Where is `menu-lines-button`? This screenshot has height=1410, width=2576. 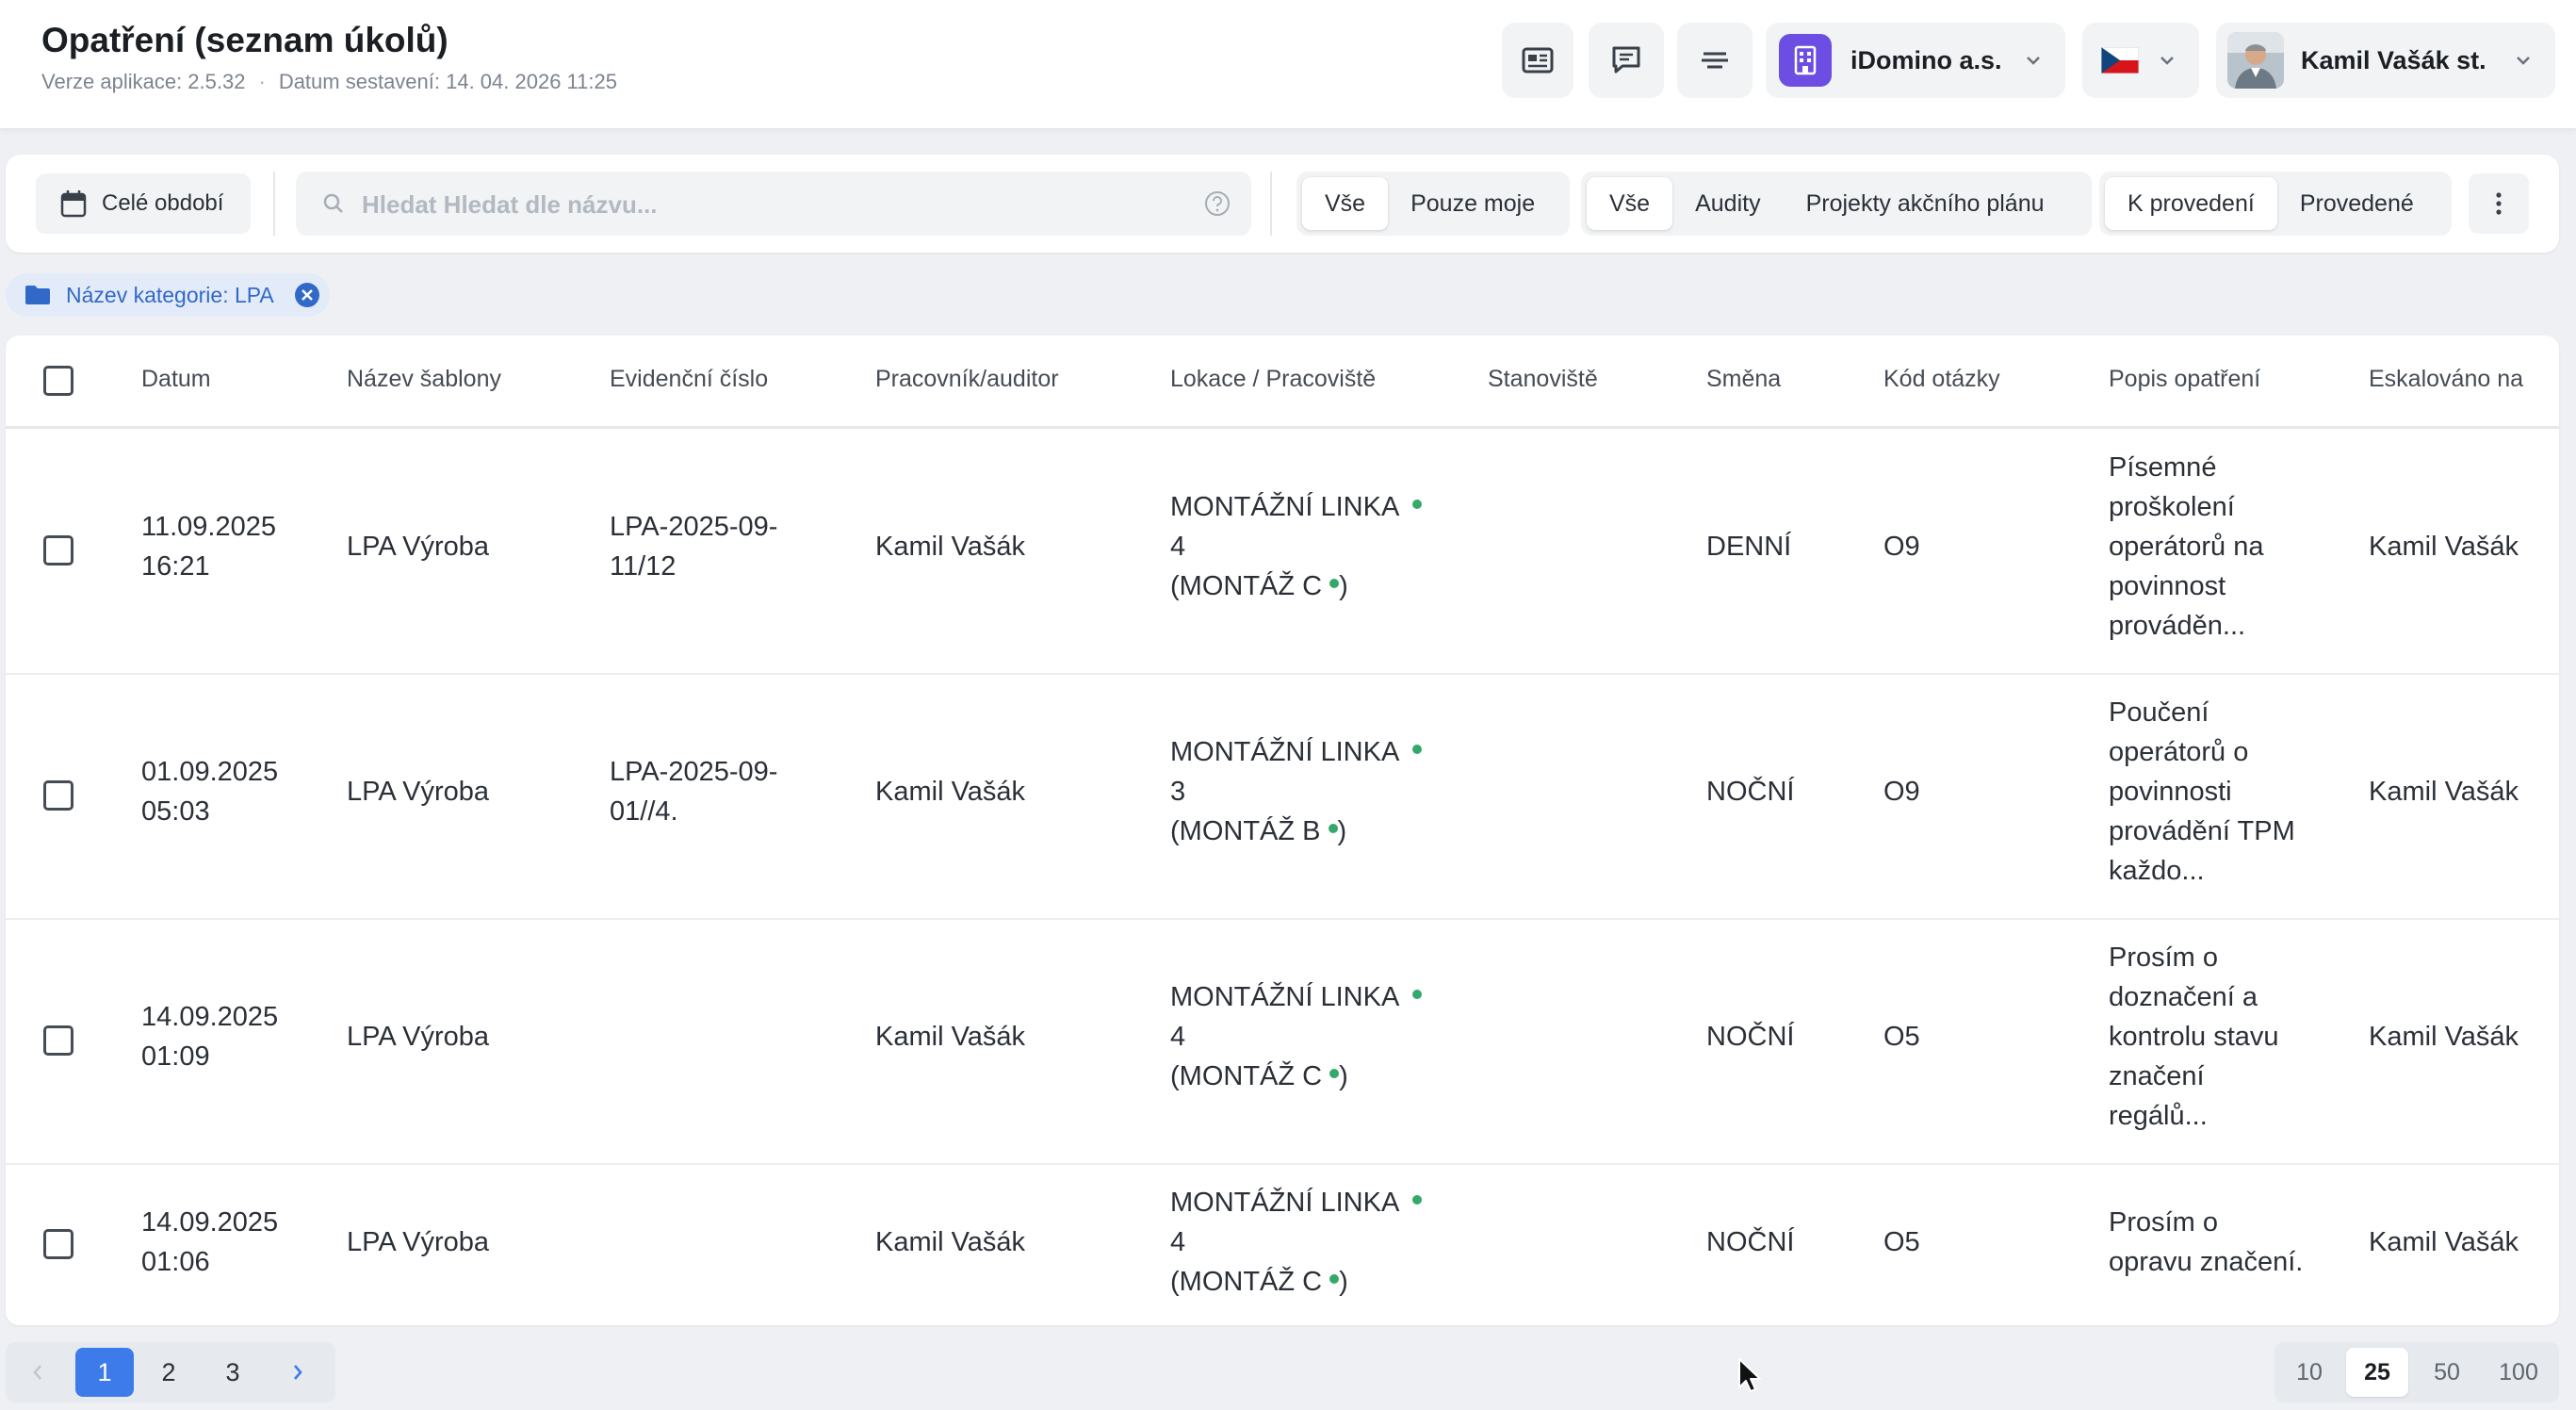
menu-lines-button is located at coordinates (1715, 60).